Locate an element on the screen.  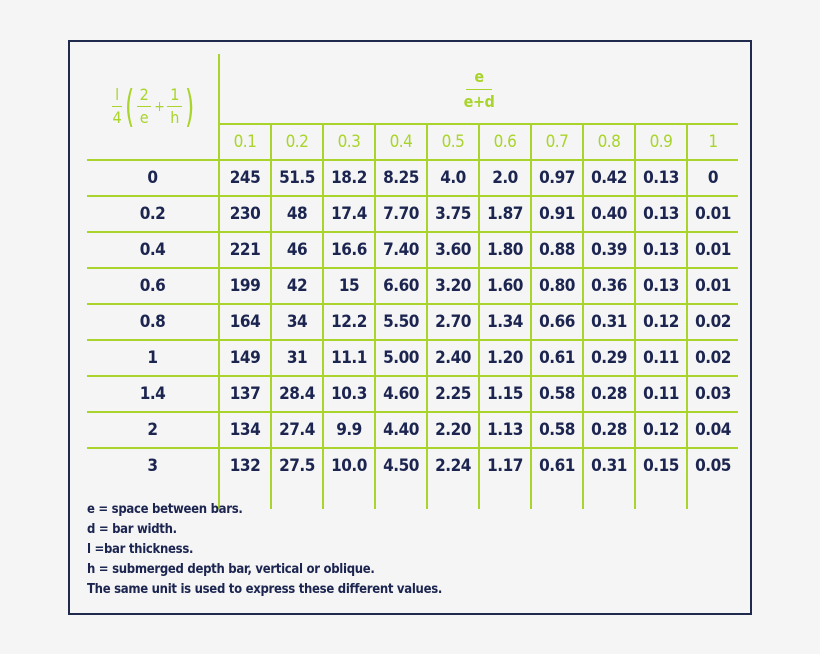
note-d: d = bar width. is located at coordinates (132, 529).